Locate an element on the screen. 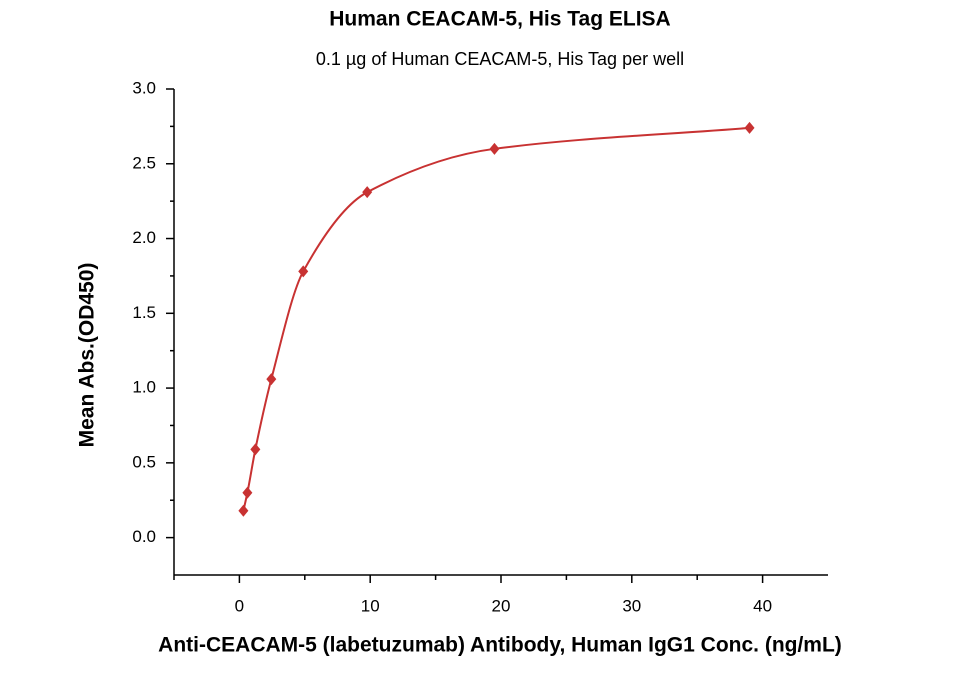 The height and width of the screenshot is (674, 960). x-tick-label: 10 is located at coordinates (370, 605).